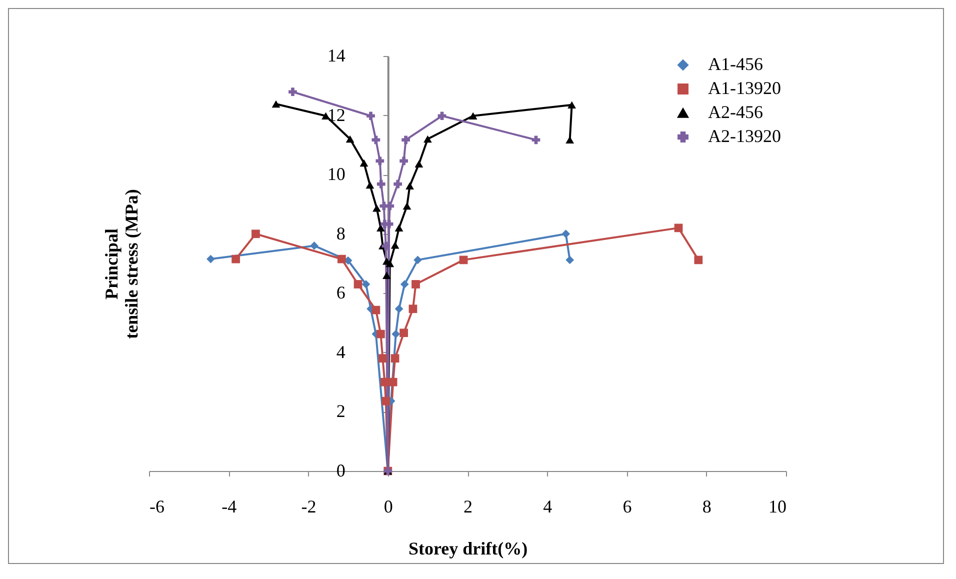 The height and width of the screenshot is (579, 956). I want to click on x-tick-label: 8, so click(707, 506).